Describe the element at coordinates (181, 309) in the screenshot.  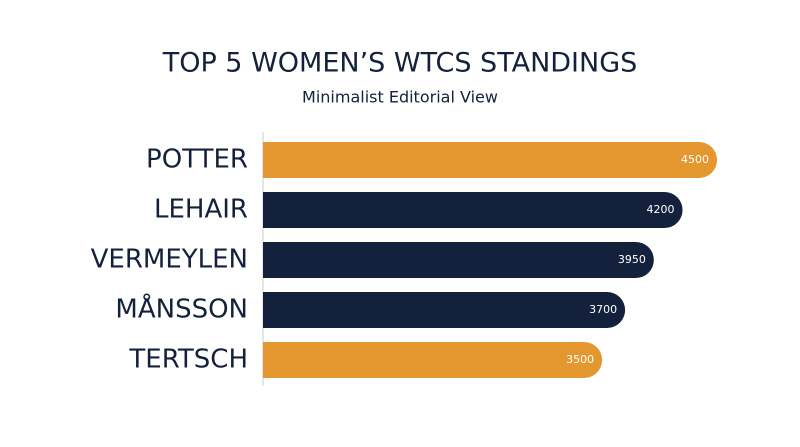
I see `category-label: MÅNSSON` at that location.